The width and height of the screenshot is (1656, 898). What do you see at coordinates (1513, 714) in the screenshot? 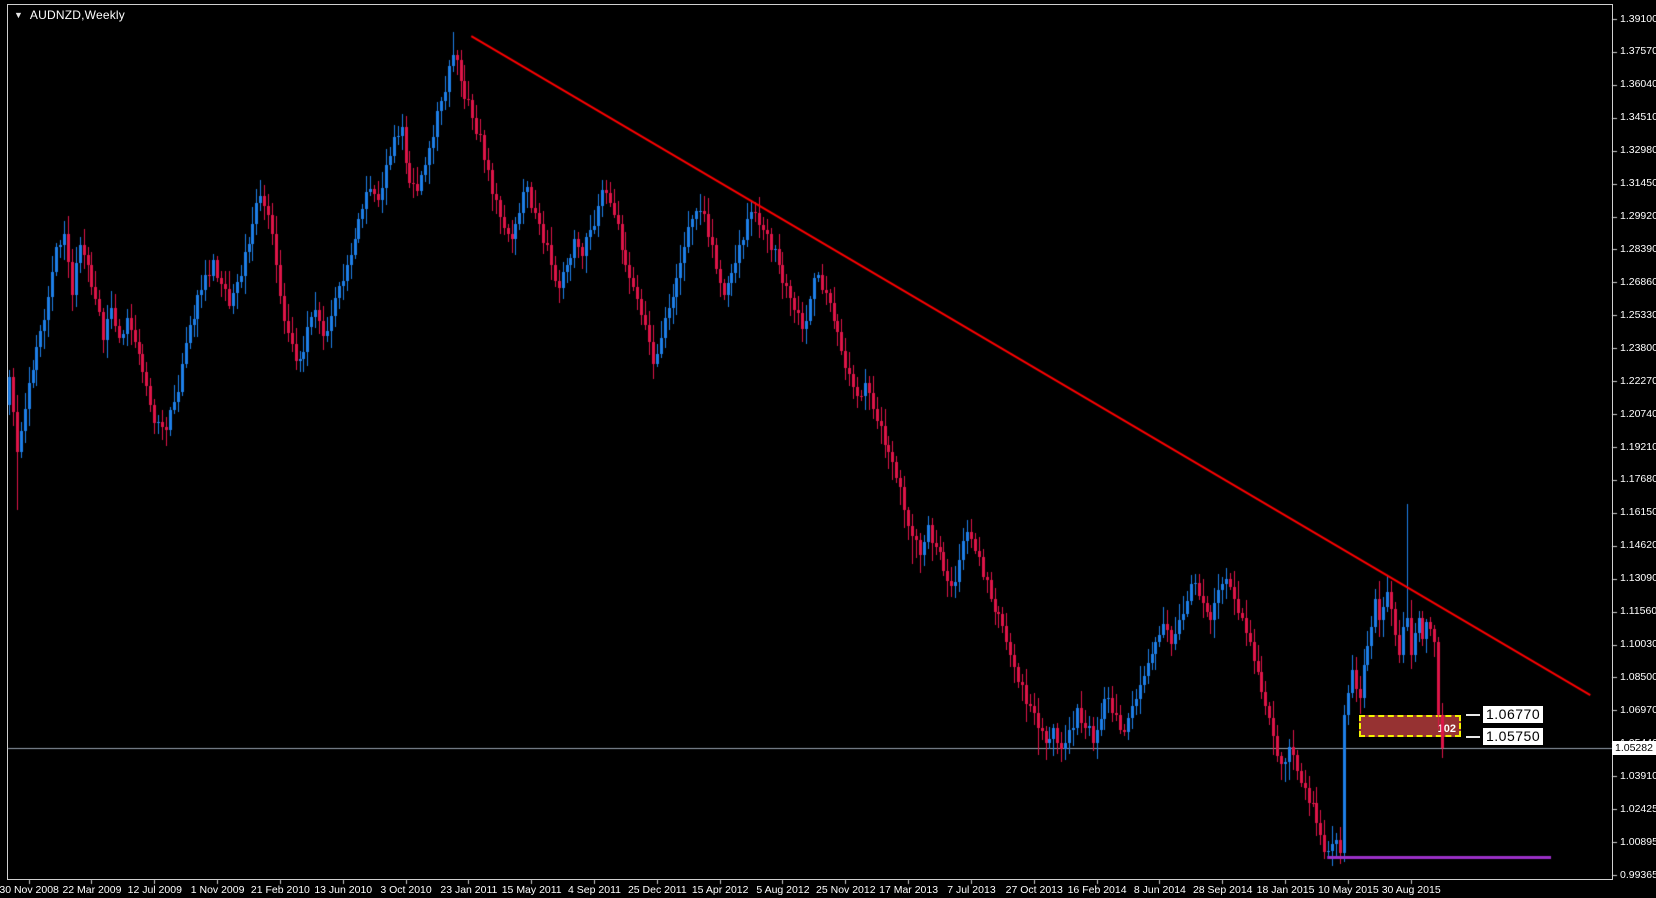
I see `zone-top-price-label: 1.06770` at bounding box center [1513, 714].